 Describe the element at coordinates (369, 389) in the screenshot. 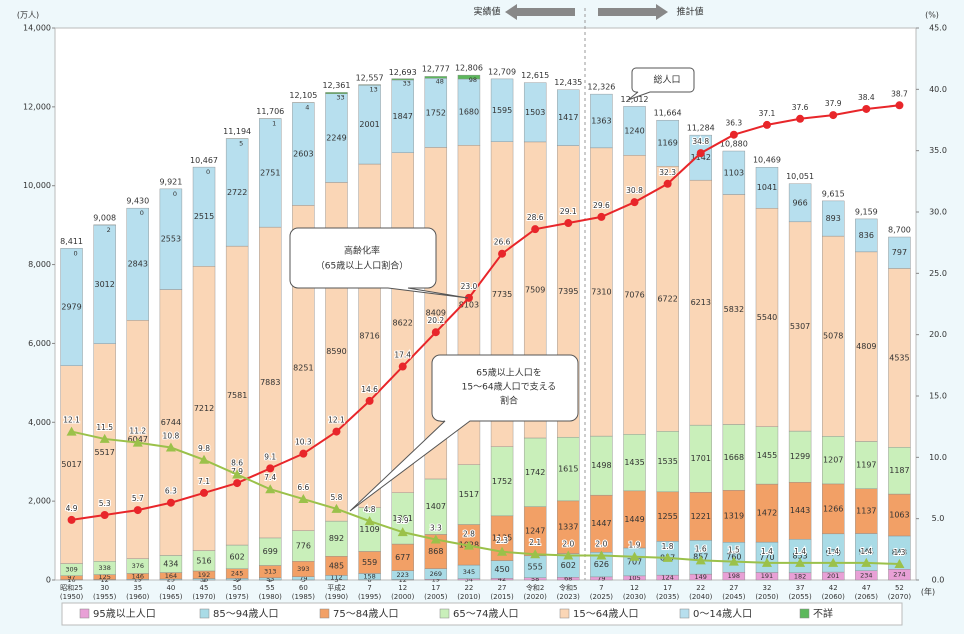

I see `line-label: 14.6` at that location.